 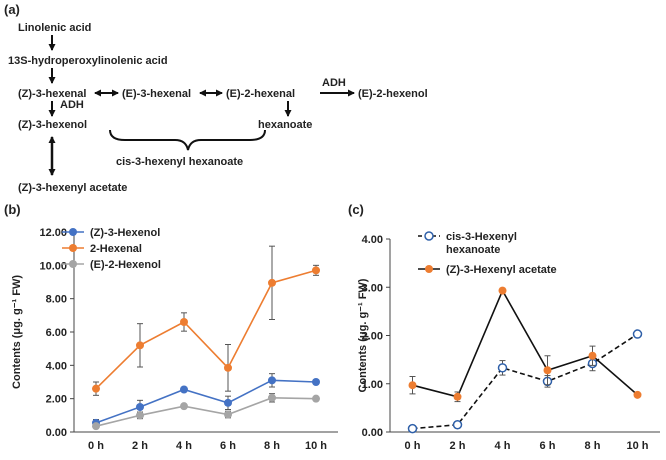 I want to click on y-tick-label: 12.00, so click(x=53, y=233).